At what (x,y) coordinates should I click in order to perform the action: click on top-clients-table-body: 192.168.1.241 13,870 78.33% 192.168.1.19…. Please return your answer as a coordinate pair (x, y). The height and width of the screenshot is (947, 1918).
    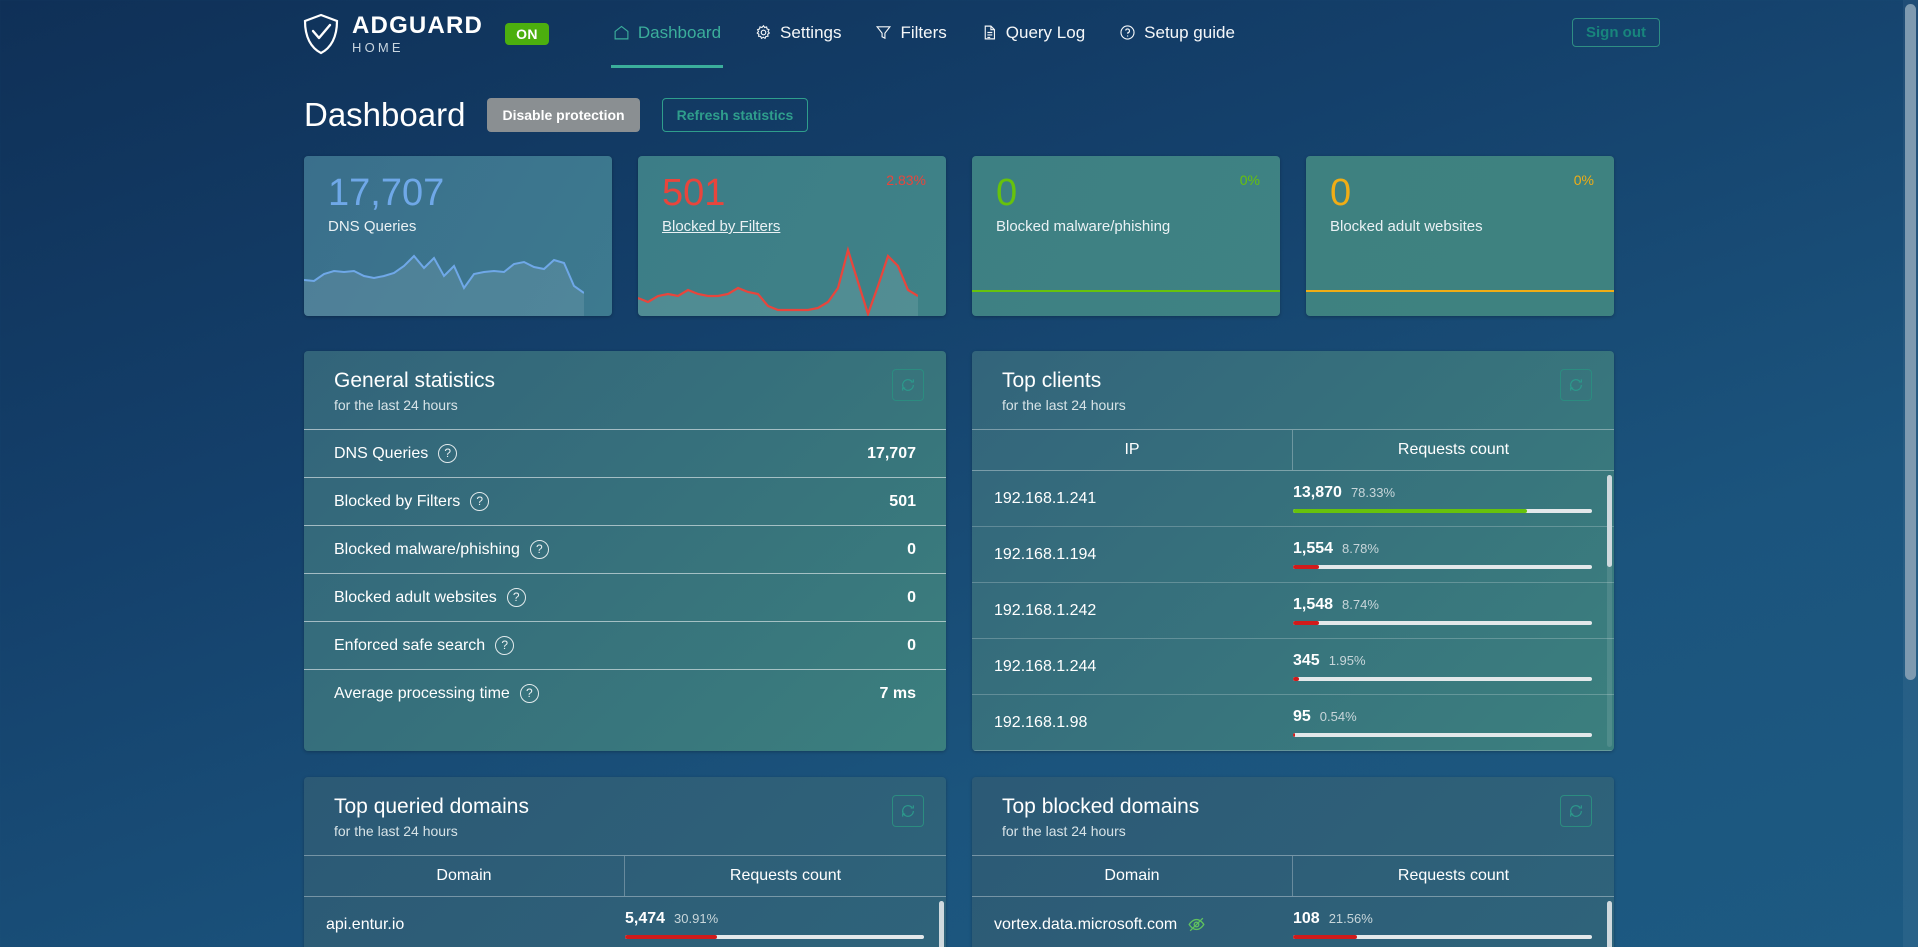
    Looking at the image, I should click on (1293, 611).